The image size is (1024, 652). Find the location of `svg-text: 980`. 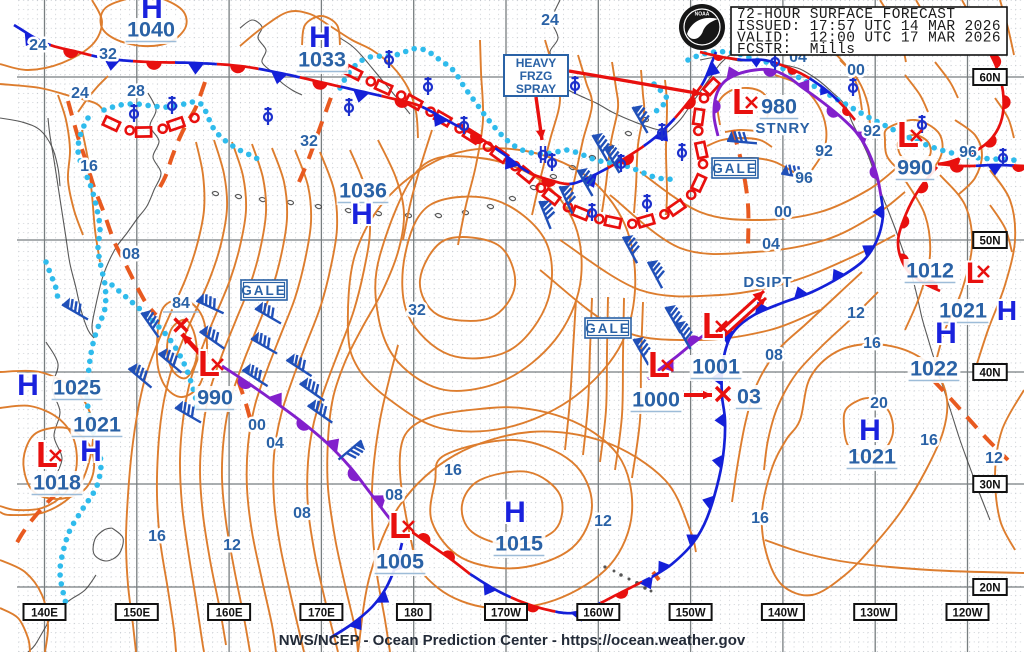

svg-text: 980 is located at coordinates (779, 107).